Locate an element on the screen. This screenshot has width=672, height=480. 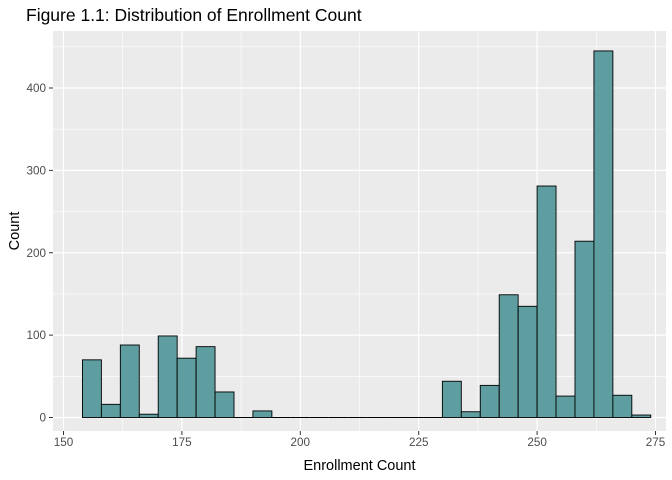
y-tick-label: 0 is located at coordinates (42, 418).